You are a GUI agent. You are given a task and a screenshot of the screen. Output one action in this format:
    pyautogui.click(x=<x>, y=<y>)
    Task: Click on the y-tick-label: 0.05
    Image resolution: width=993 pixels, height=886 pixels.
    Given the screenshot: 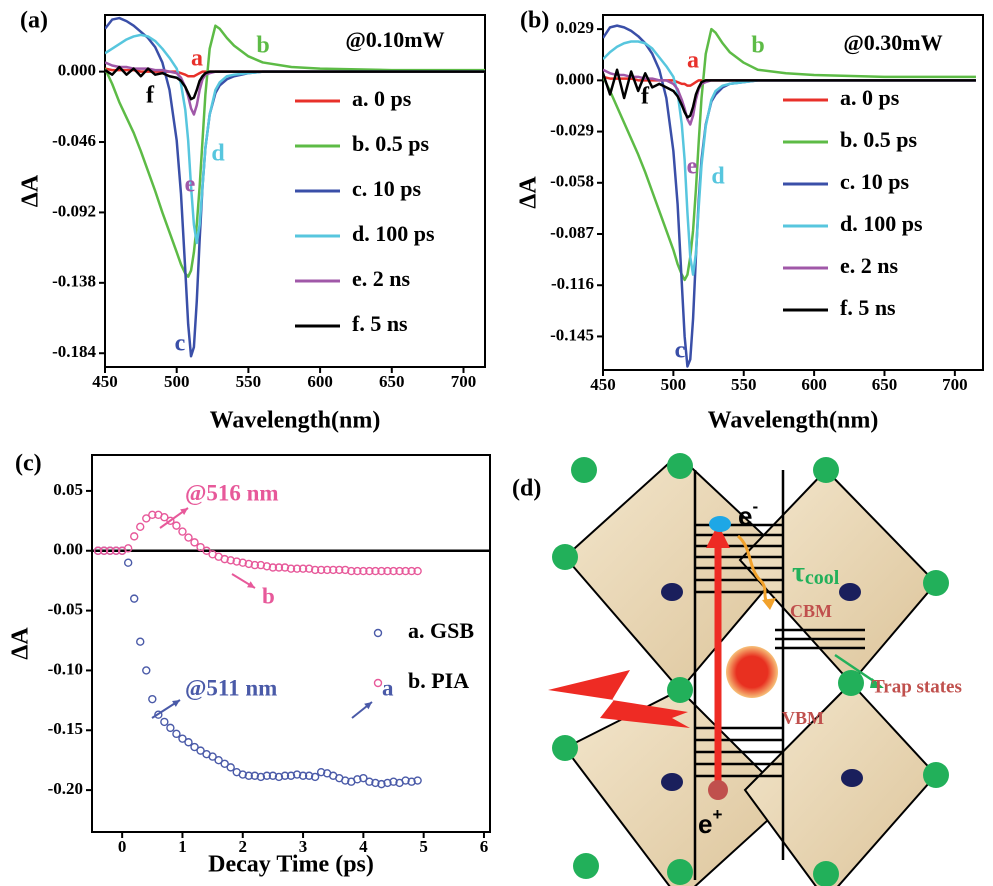 What is the action you would take?
    pyautogui.click(x=68, y=489)
    